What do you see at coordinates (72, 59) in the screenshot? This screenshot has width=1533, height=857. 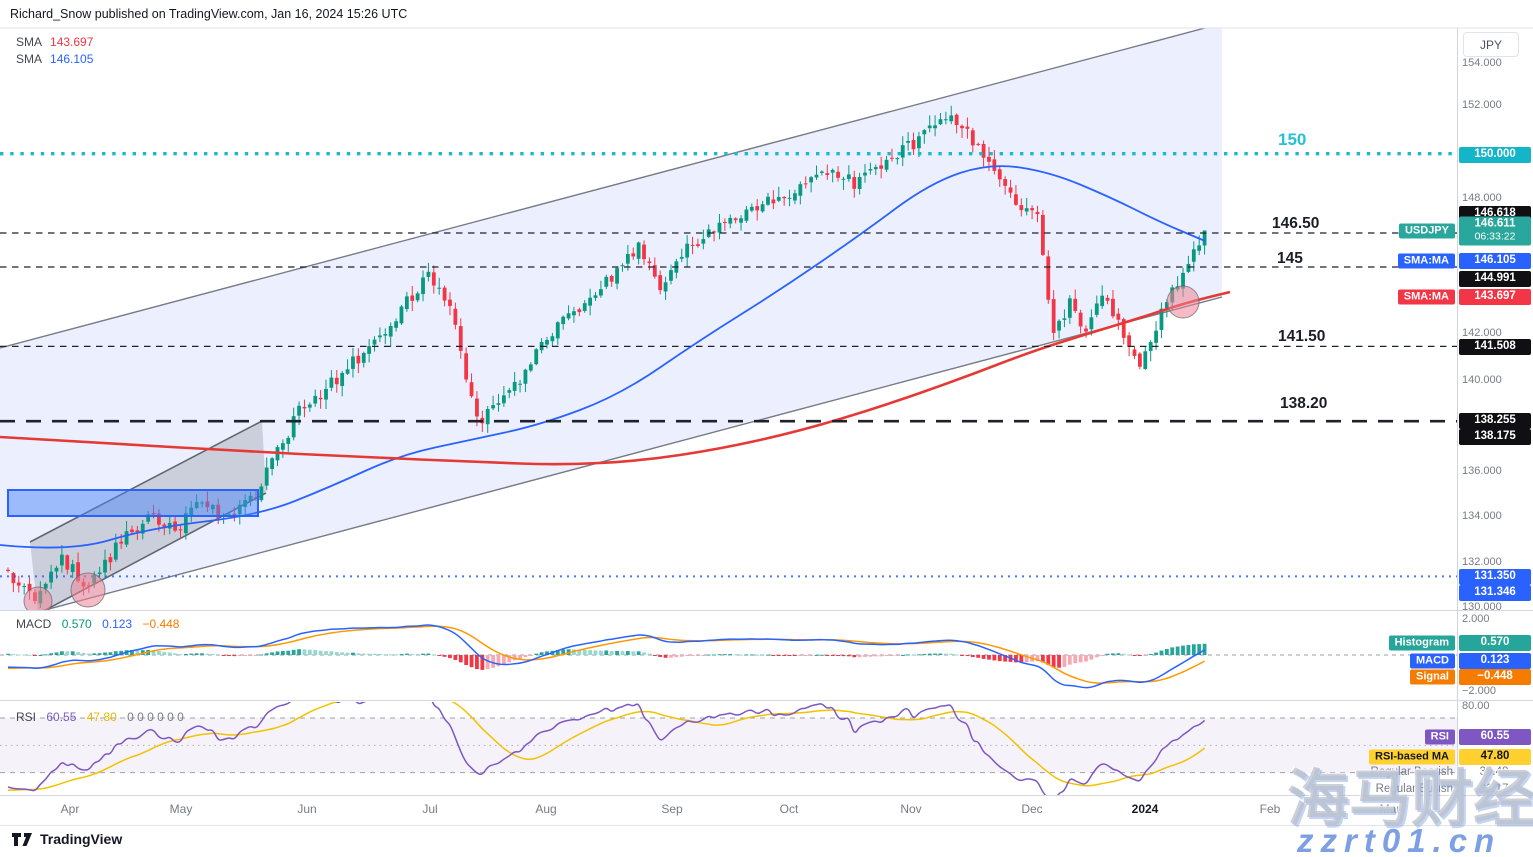 I see `sma2-value: 146.105` at bounding box center [72, 59].